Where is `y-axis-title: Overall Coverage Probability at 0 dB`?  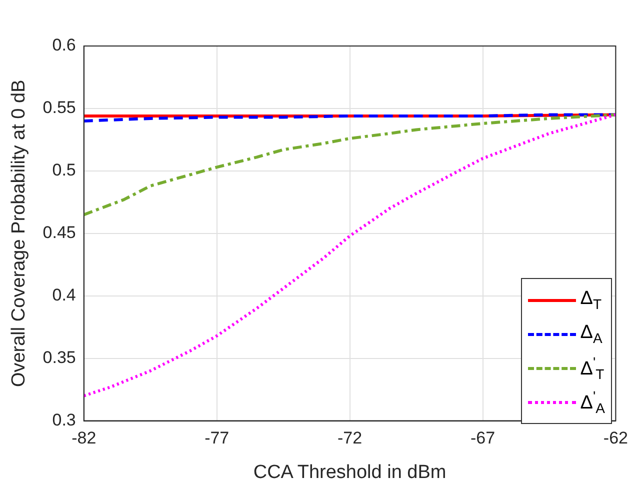
y-axis-title: Overall Coverage Probability at 0 dB is located at coordinates (19, 234).